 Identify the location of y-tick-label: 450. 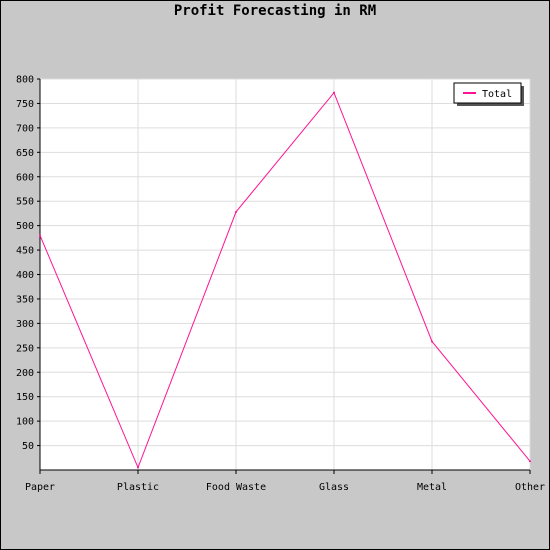
(25, 251).